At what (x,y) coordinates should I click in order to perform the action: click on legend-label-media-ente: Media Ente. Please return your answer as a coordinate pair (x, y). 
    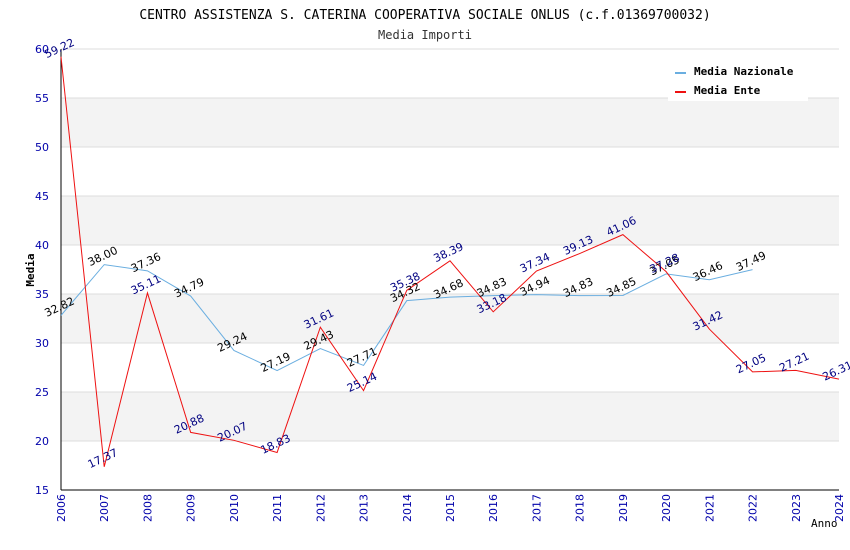
    Looking at the image, I should click on (727, 90).